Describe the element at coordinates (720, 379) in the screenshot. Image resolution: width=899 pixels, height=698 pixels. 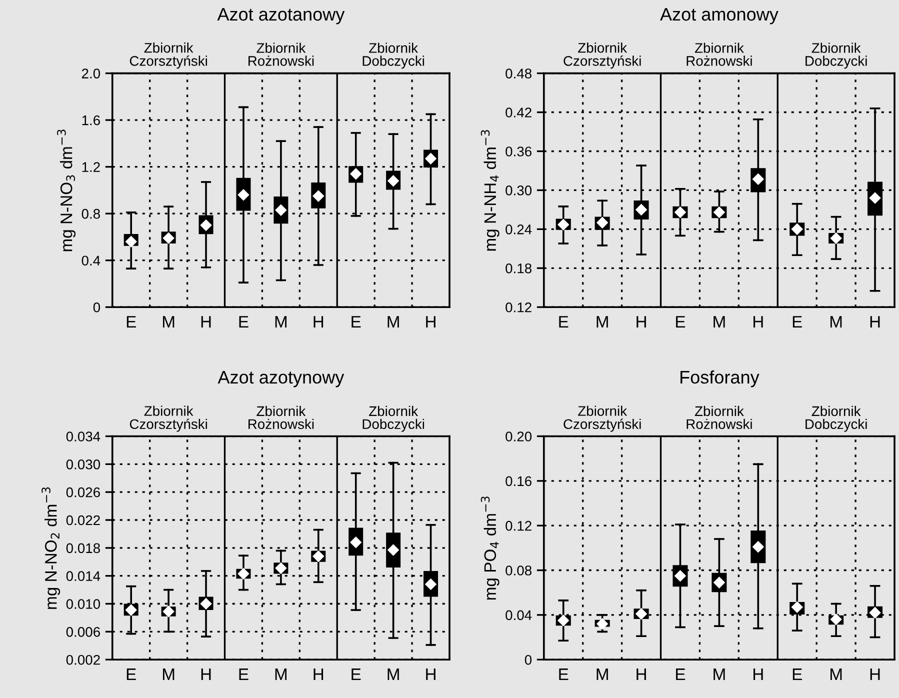
I see `chart-title: Fosforany` at that location.